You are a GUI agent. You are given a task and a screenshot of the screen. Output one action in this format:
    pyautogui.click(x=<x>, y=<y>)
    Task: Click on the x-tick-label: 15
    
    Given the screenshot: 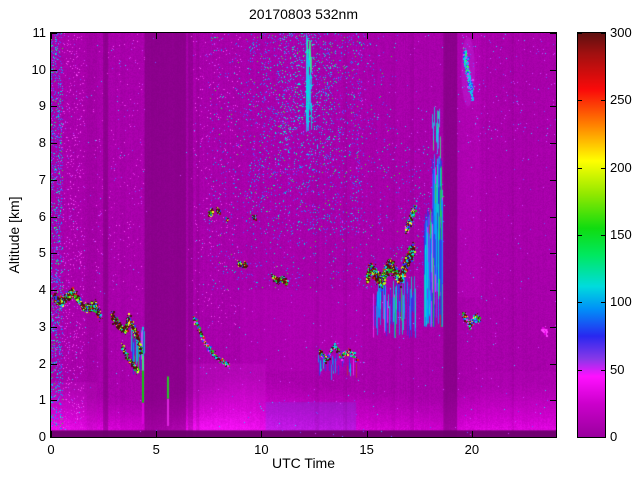 What is the action you would take?
    pyautogui.click(x=366, y=449)
    